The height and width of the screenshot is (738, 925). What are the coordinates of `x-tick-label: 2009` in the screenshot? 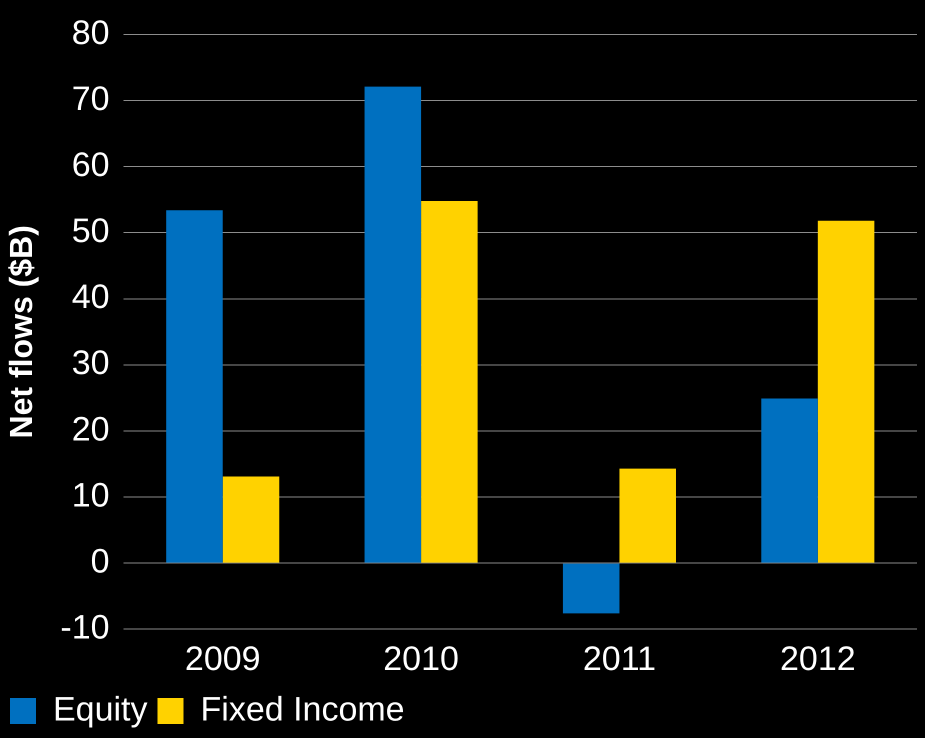 It's located at (222, 659).